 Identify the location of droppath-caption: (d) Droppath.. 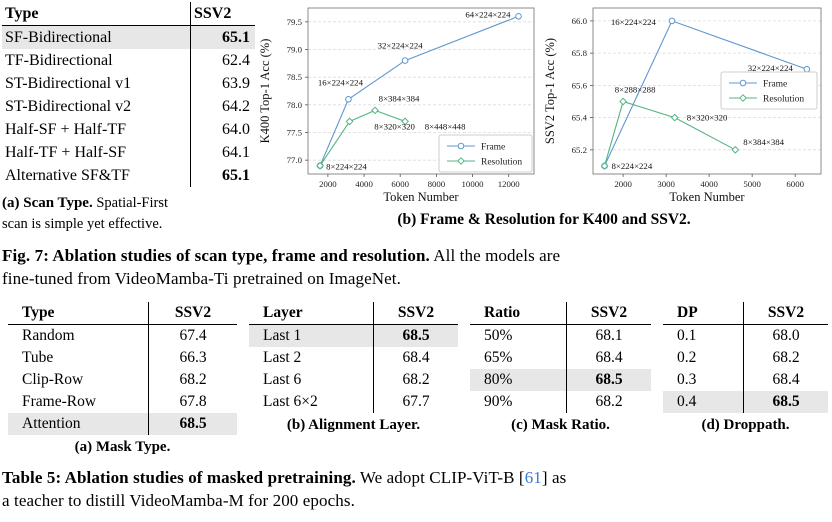
(745, 424).